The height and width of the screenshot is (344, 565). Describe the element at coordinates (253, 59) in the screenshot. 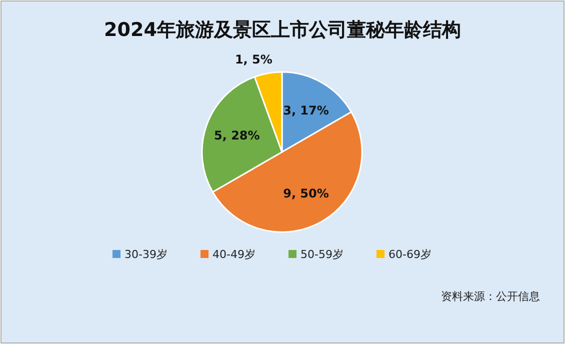

I see `data-label: 1, 5%` at that location.